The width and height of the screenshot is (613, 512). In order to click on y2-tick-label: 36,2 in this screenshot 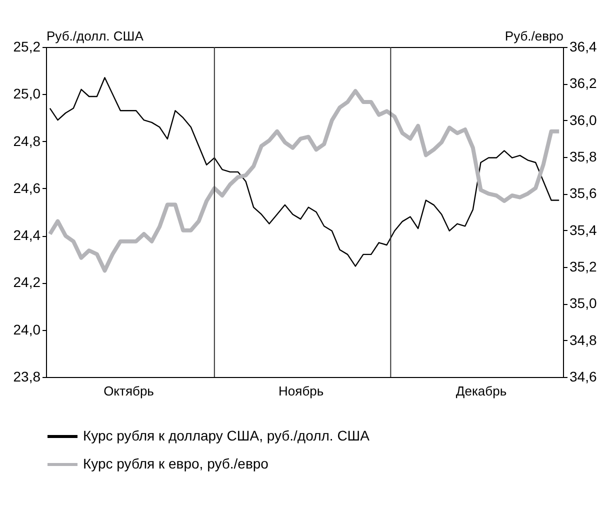, I will do `click(583, 83)`.